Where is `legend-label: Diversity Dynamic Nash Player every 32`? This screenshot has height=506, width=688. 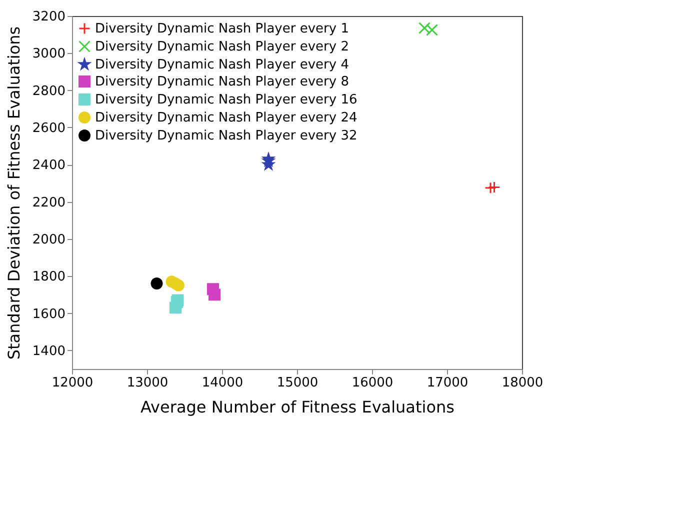
legend-label: Diversity Dynamic Nash Player every 32 is located at coordinates (226, 136).